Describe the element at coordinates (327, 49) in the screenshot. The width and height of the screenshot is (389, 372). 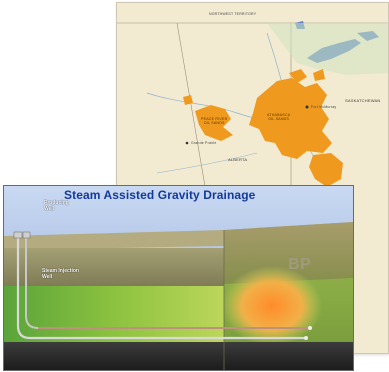
I see `vegetation-area` at that location.